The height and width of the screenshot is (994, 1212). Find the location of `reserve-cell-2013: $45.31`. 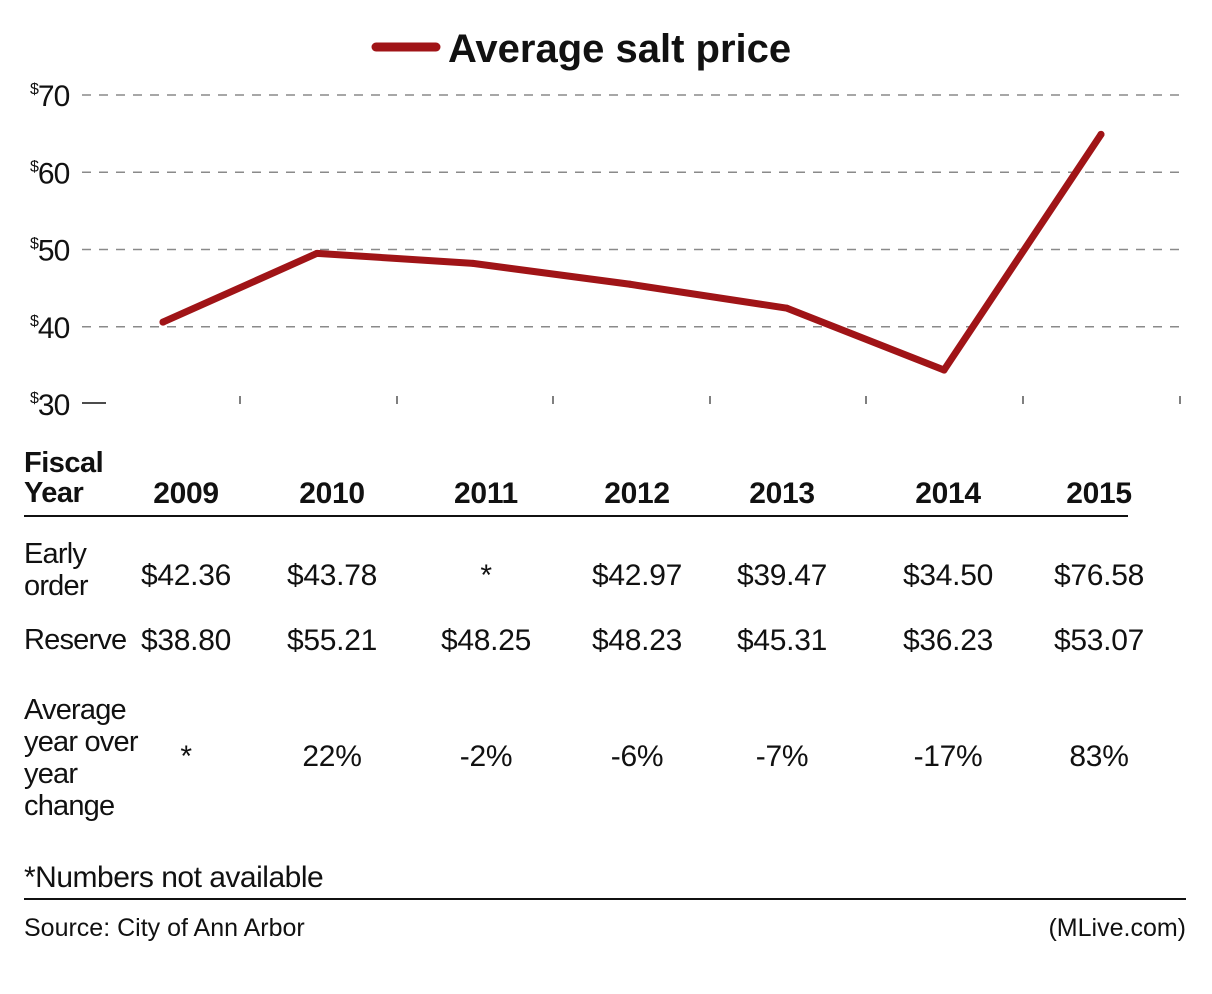

reserve-cell-2013: $45.31 is located at coordinates (782, 640).